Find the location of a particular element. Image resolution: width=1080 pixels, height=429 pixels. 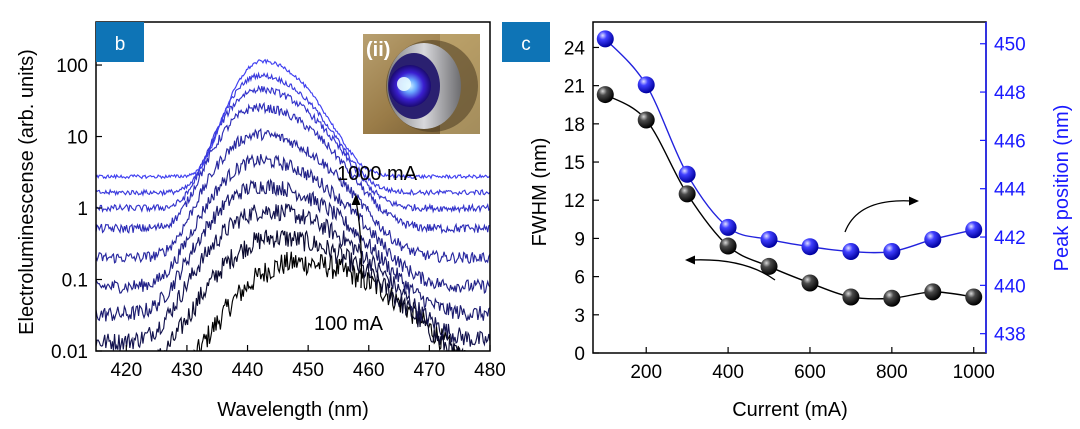

arrow-to-left-axis is located at coordinates (730, 268).